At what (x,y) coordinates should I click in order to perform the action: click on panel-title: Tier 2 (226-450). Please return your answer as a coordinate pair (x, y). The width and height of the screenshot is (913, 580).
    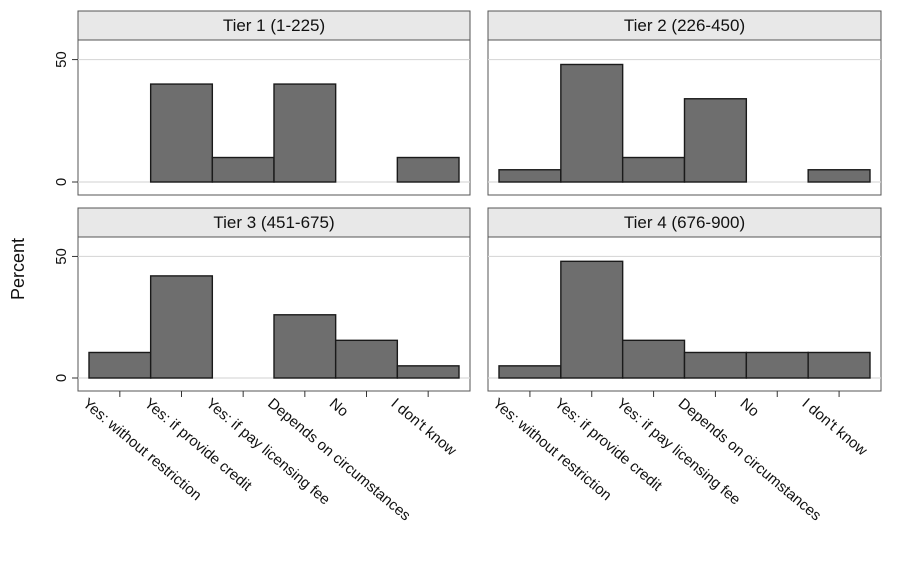
    Looking at the image, I should click on (684, 25).